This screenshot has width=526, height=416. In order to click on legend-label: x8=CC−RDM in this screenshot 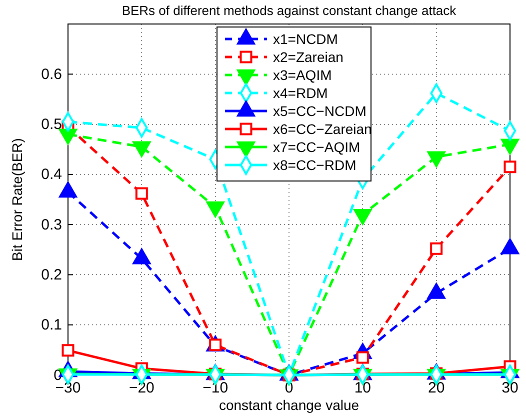, I will do `click(314, 165)`.